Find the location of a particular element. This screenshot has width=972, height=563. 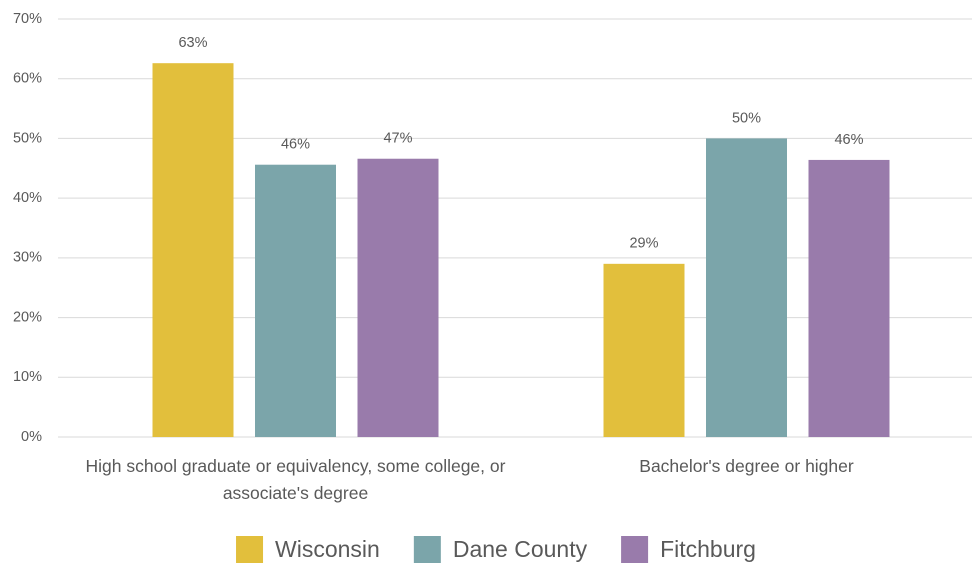

y-tick-label: 60% is located at coordinates (27, 79).